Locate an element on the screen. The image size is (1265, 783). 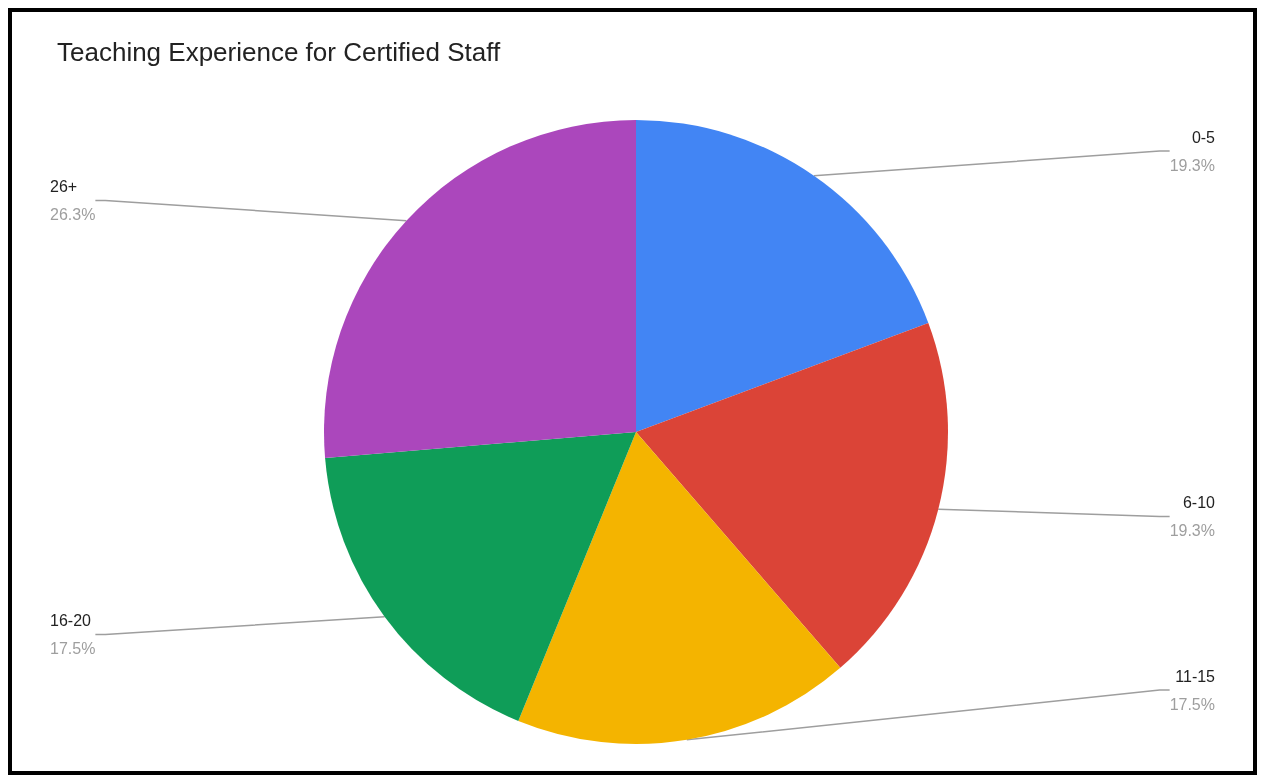
chart-title: Teaching Experience for Certified Staff is located at coordinates (279, 52).